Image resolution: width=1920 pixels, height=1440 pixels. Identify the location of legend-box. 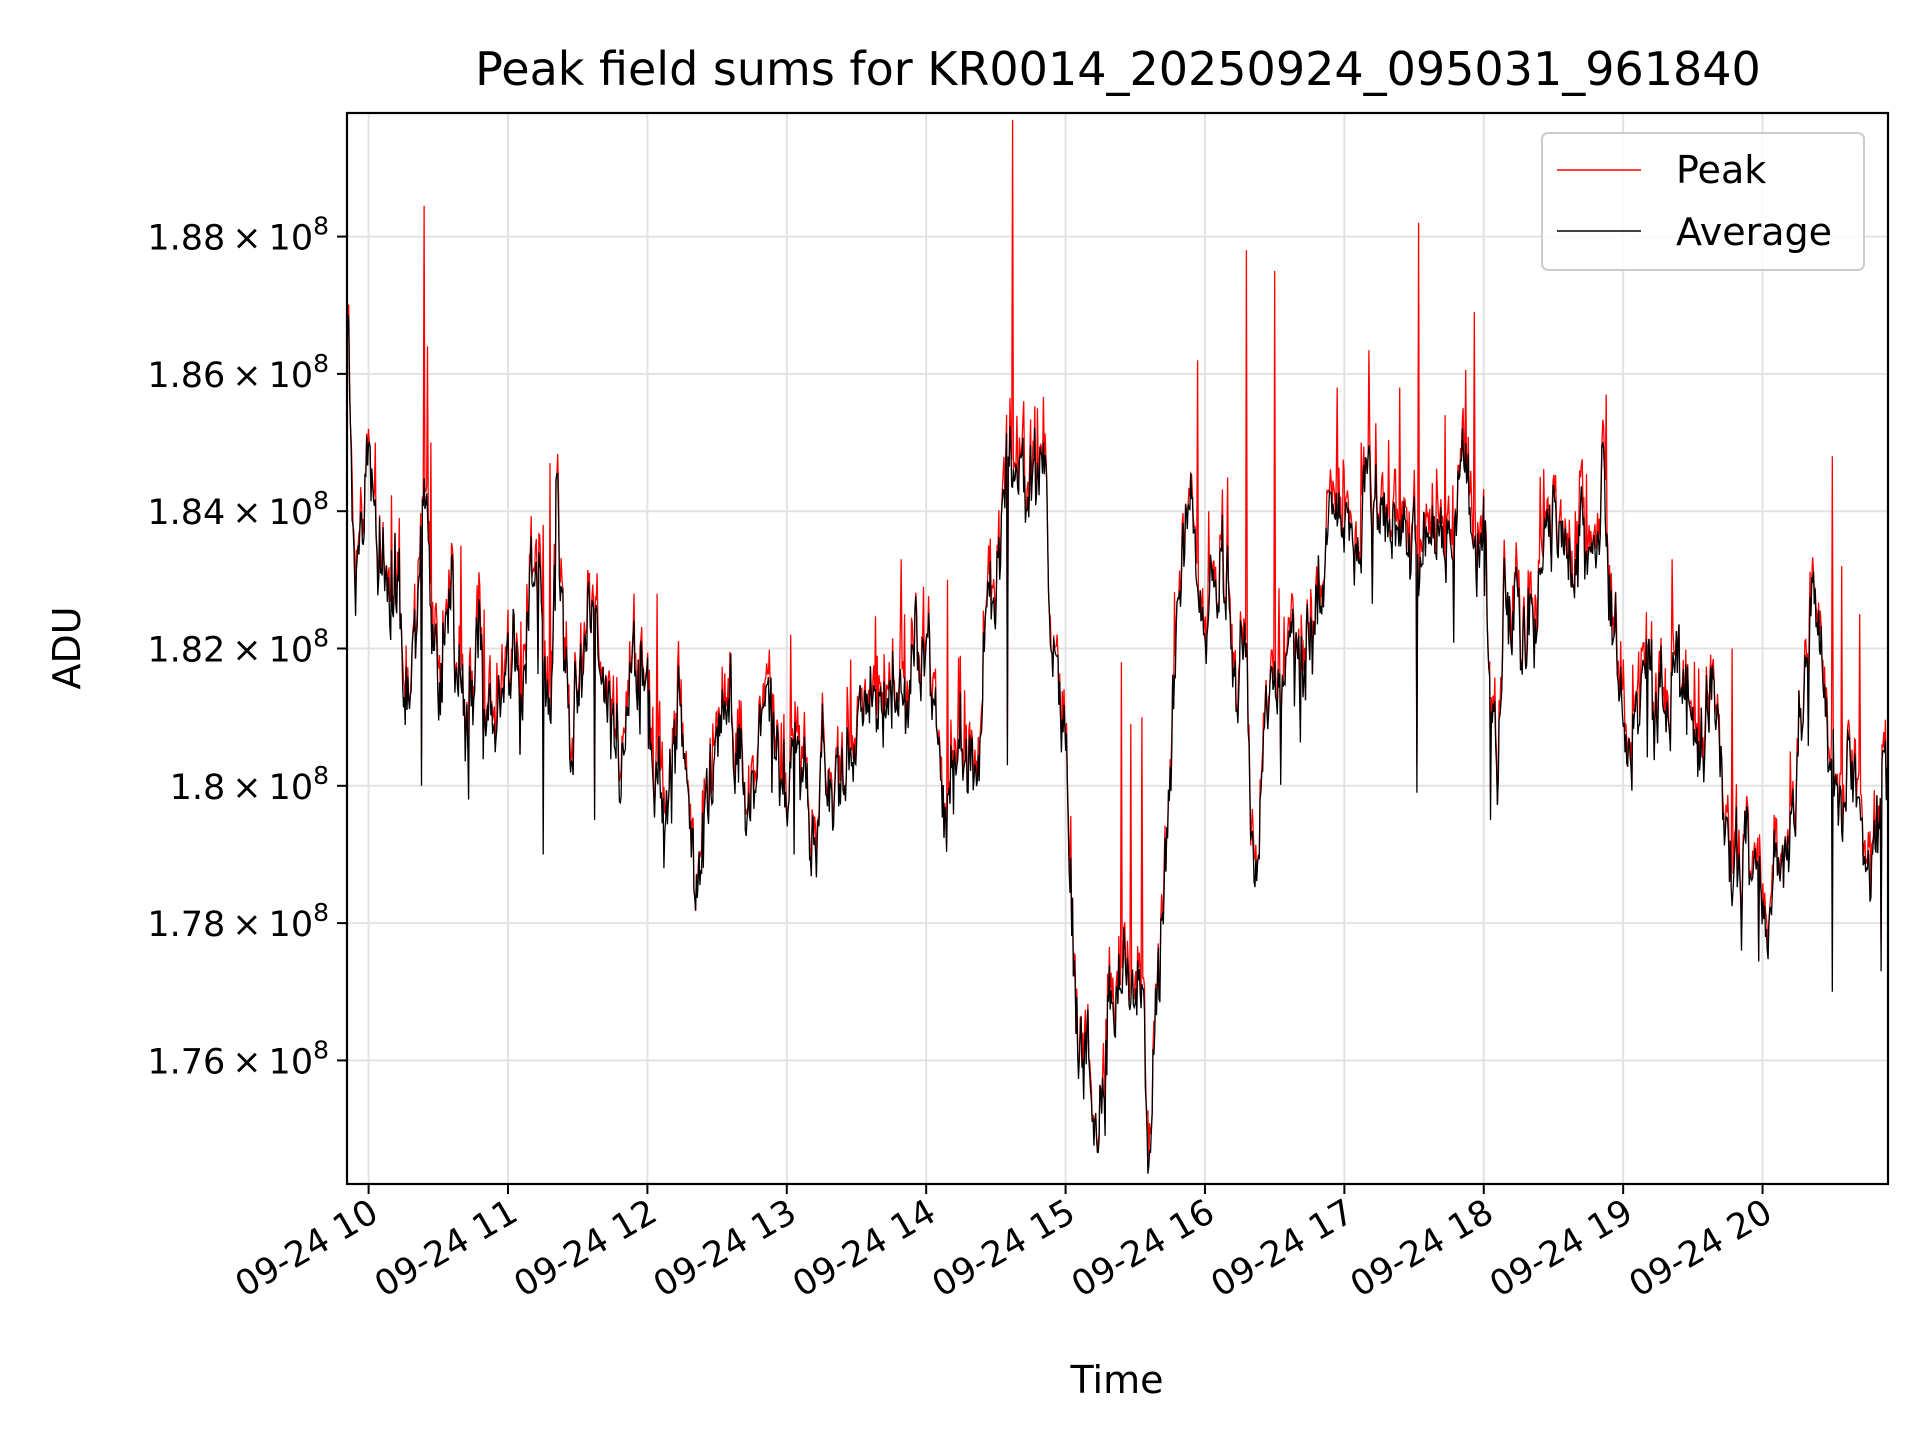
(1703, 201).